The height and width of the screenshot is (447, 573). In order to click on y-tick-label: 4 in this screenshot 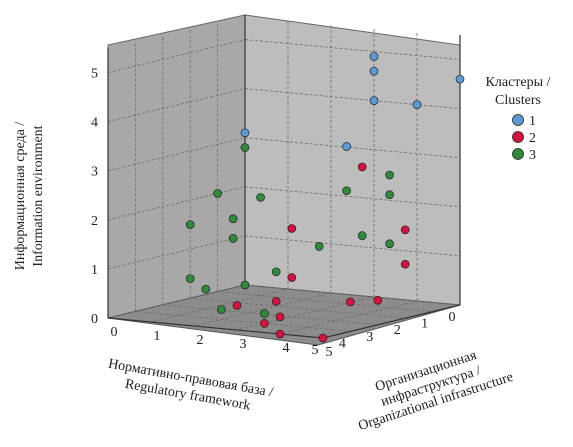, I will do `click(286, 348)`.